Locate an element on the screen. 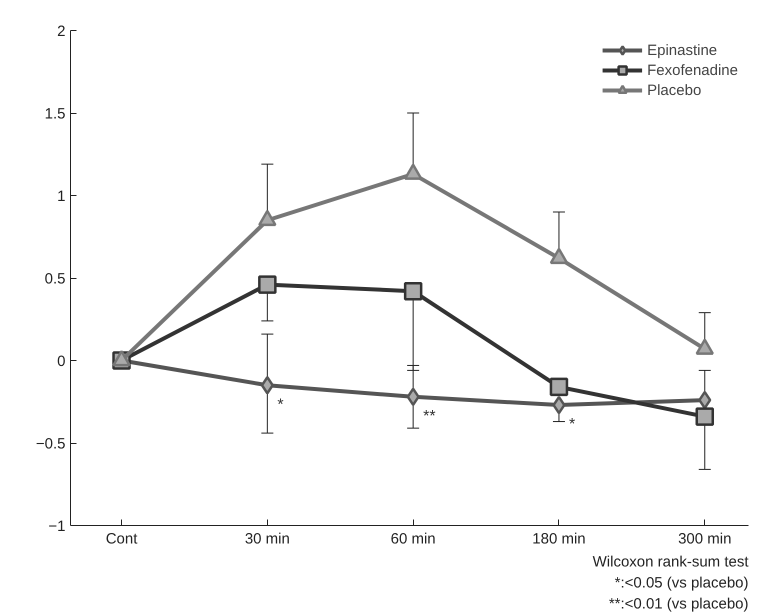 The image size is (768, 613). y-tick-label: 0.5 is located at coordinates (55, 279).